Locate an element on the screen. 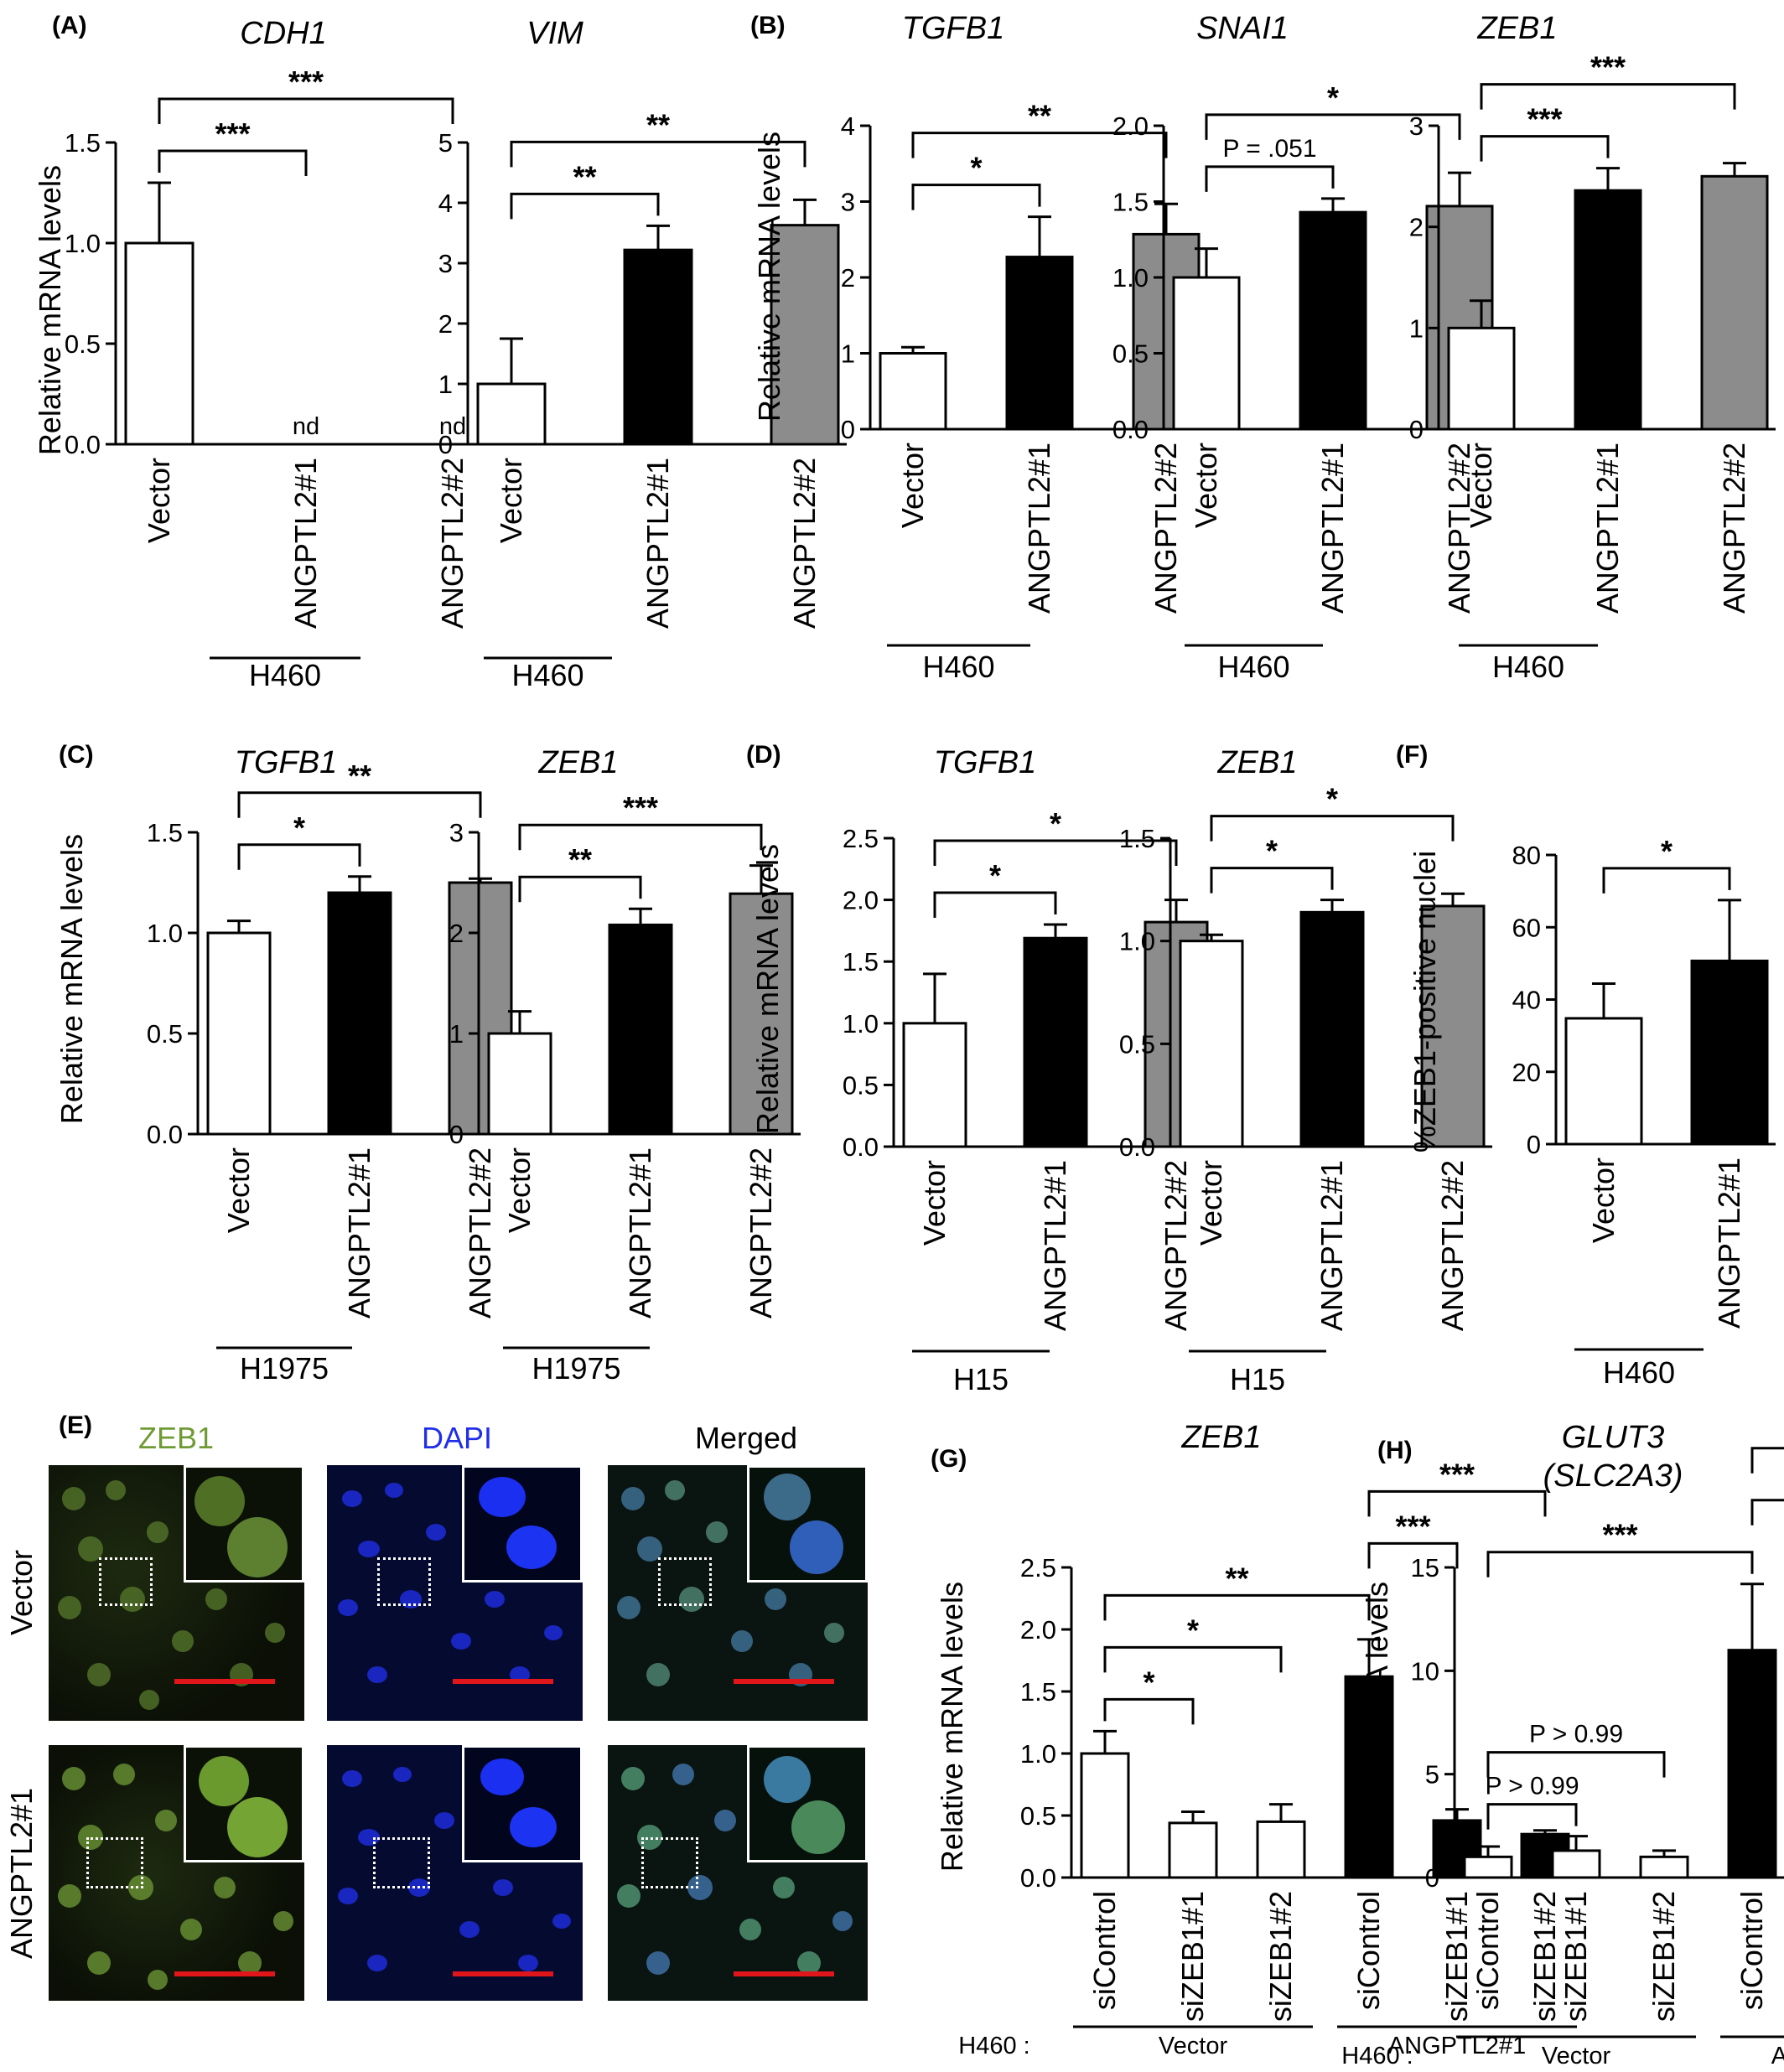  micrograph-merged-angptl2 is located at coordinates (738, 1873).